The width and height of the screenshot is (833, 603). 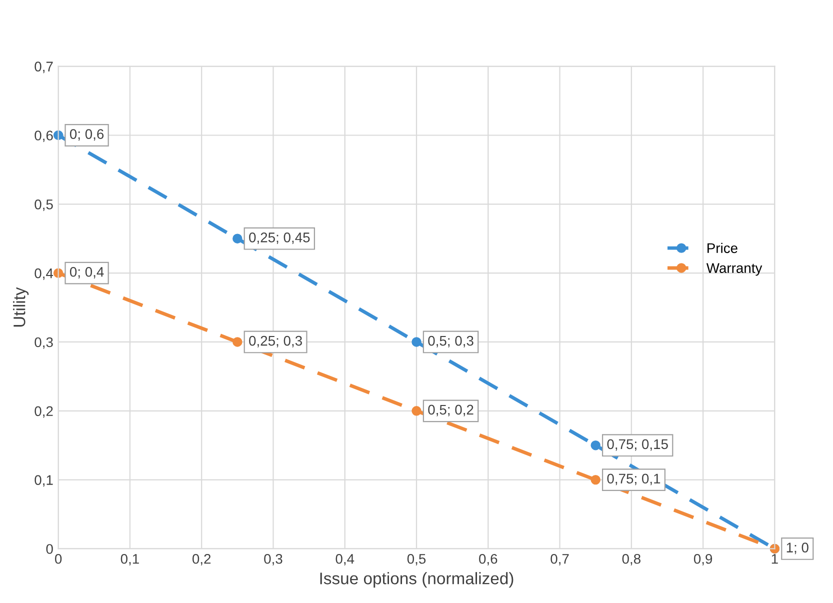 What do you see at coordinates (58, 559) in the screenshot?
I see `x-tick-label: 0` at bounding box center [58, 559].